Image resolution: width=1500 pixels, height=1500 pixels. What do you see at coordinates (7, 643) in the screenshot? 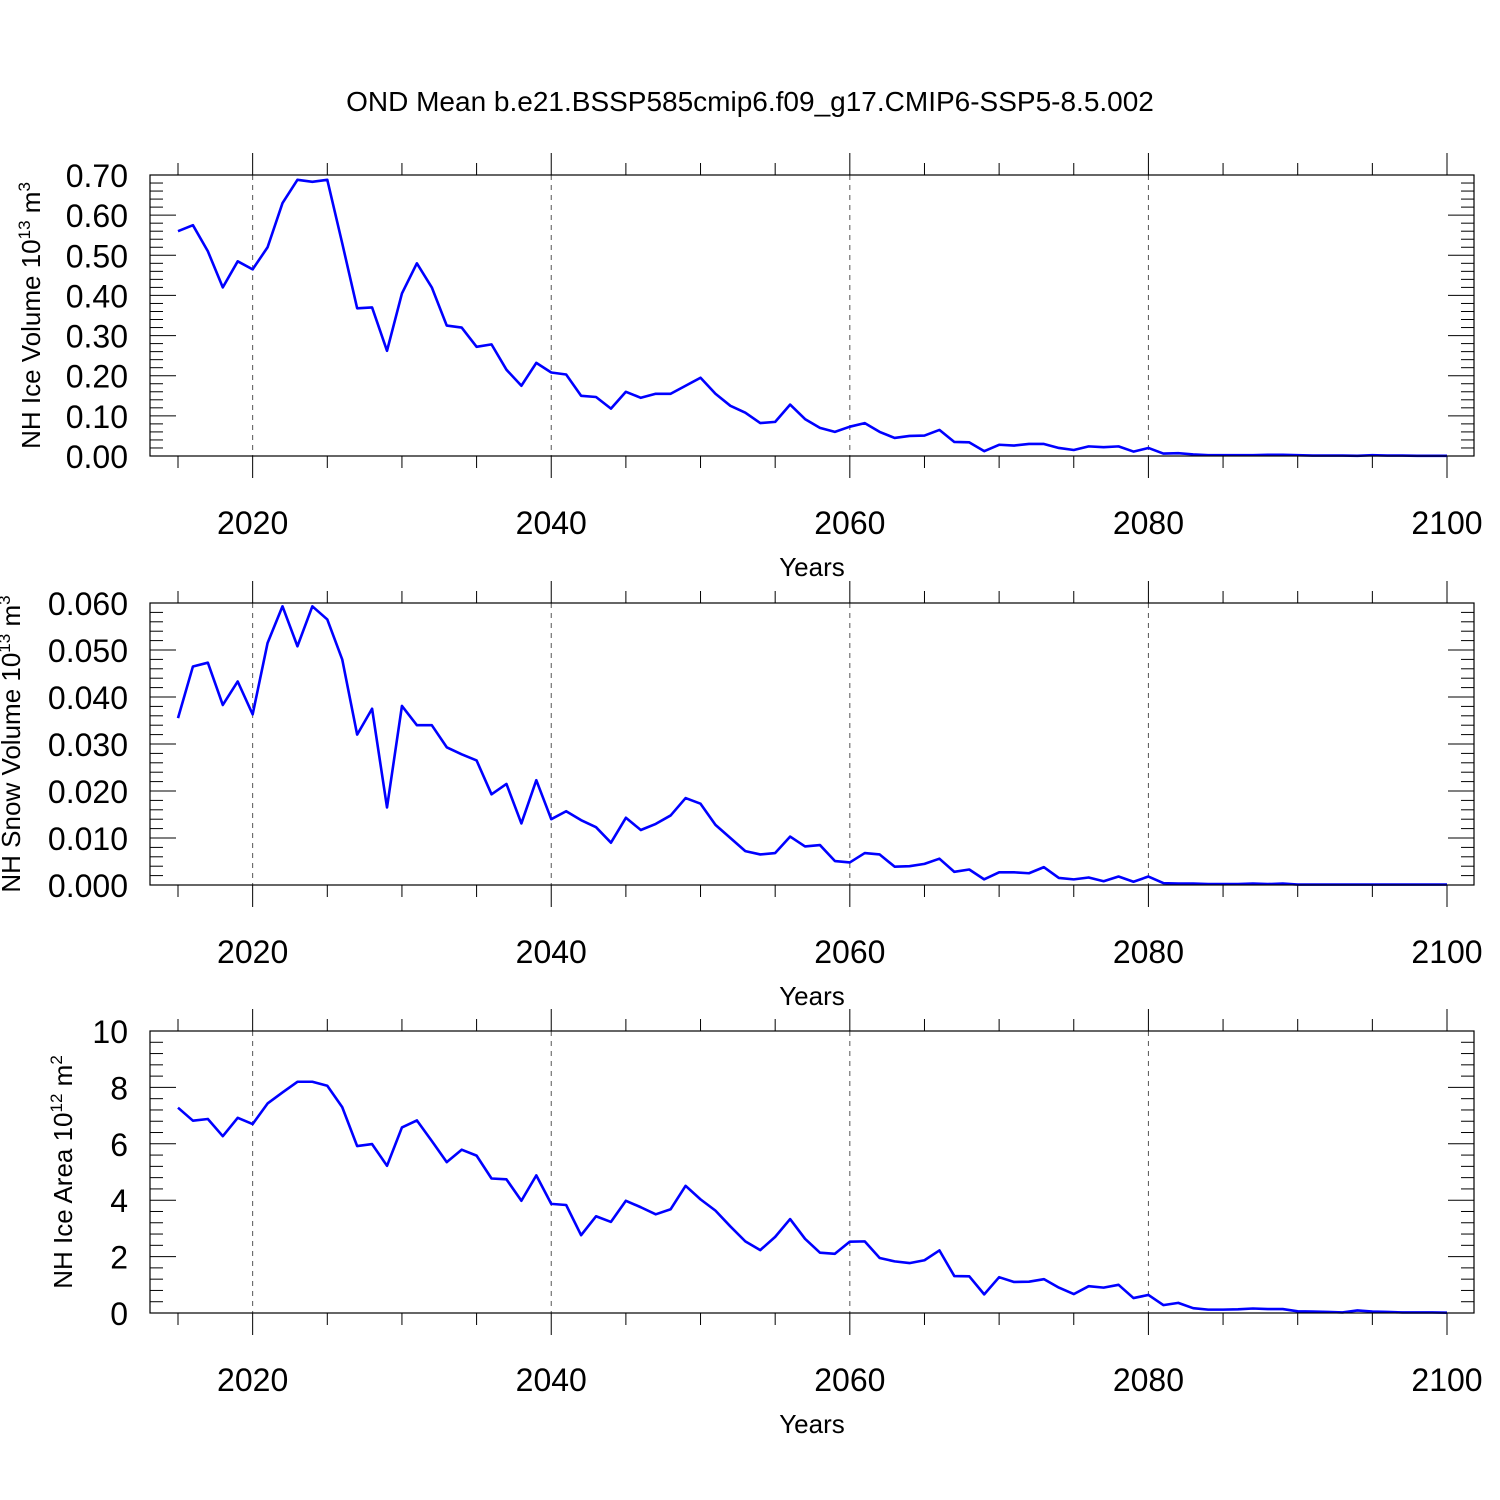
I see `snow-volume-y-label-exponent: 13` at bounding box center [7, 643].